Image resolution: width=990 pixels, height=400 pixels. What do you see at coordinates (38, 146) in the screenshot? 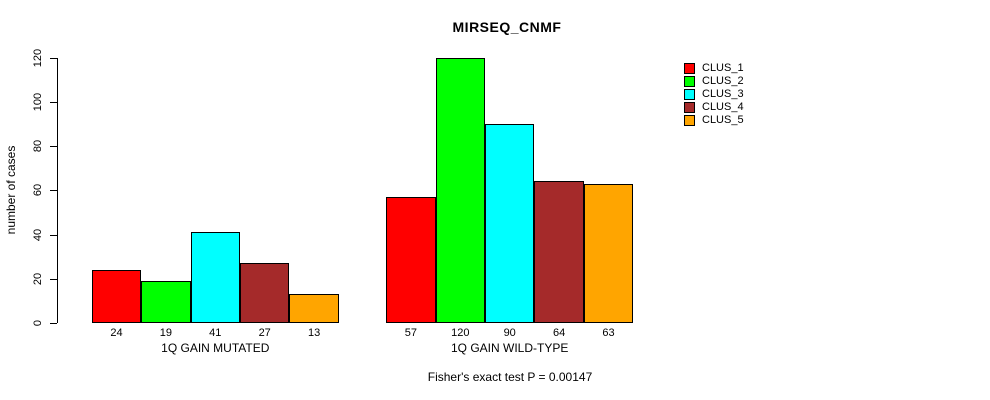
I see `y-axis-tick-label: 80` at bounding box center [38, 146].